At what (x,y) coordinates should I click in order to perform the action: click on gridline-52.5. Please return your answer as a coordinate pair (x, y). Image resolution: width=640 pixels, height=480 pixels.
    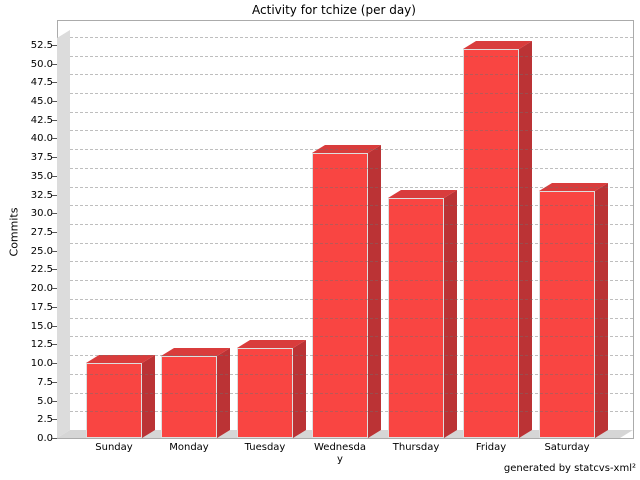
    Looking at the image, I should click on (351, 37).